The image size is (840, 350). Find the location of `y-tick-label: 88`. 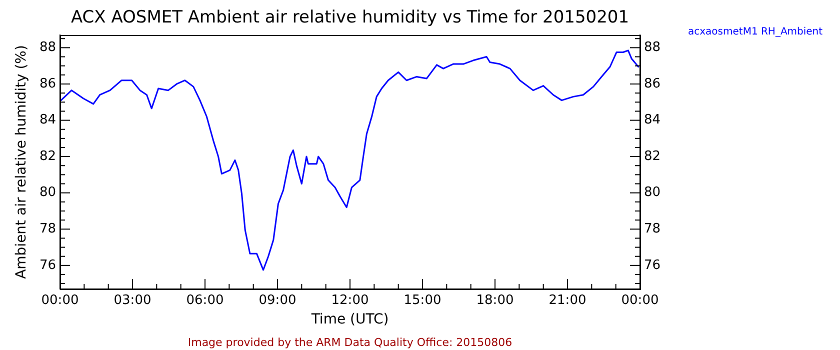

y-tick-label: 88 is located at coordinates (47, 48).